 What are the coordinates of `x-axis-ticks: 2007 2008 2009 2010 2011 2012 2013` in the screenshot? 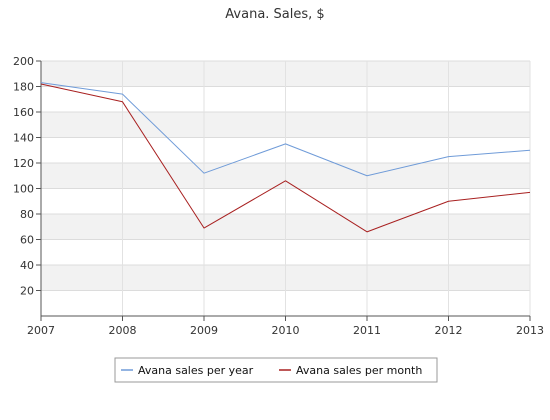 It's located at (285, 326).